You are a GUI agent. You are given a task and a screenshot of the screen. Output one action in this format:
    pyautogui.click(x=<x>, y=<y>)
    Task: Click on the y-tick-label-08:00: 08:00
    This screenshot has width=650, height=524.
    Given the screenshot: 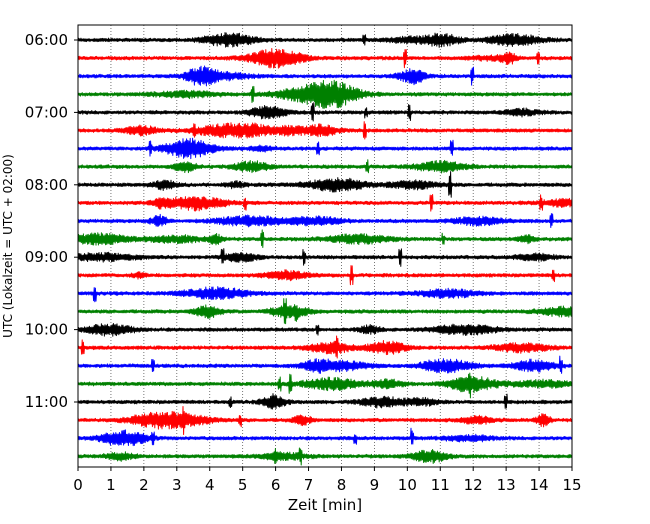 What is the action you would take?
    pyautogui.click(x=46, y=185)
    